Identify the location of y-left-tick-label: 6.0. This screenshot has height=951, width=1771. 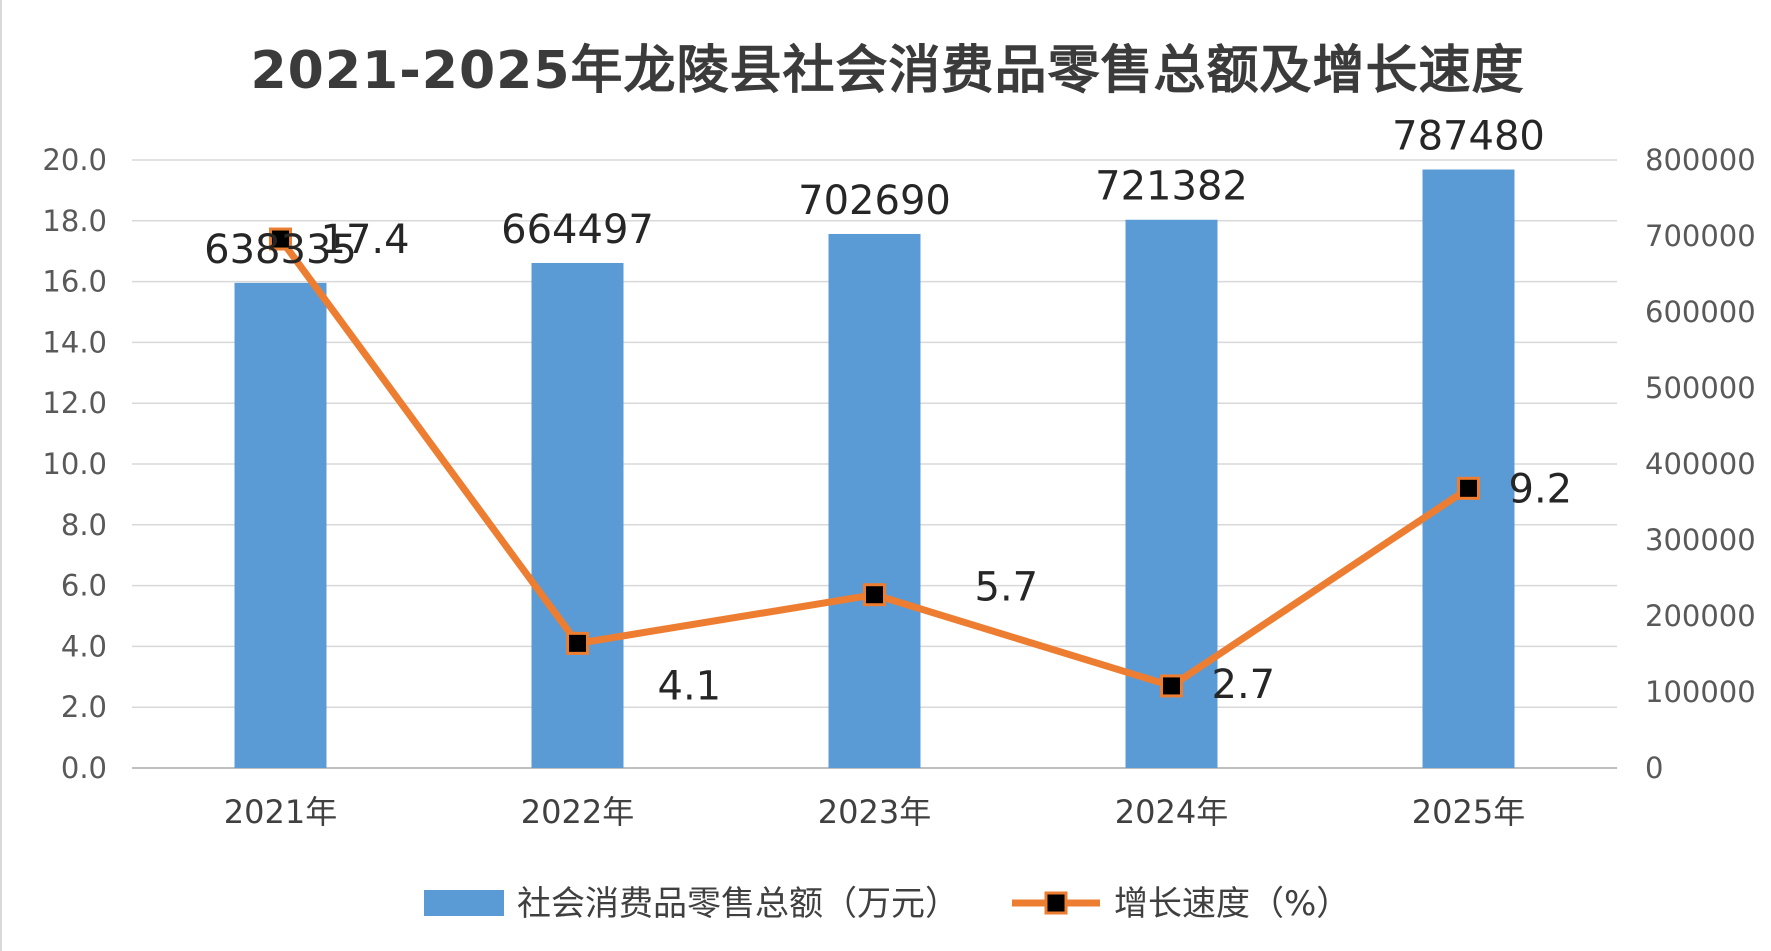
(84, 586).